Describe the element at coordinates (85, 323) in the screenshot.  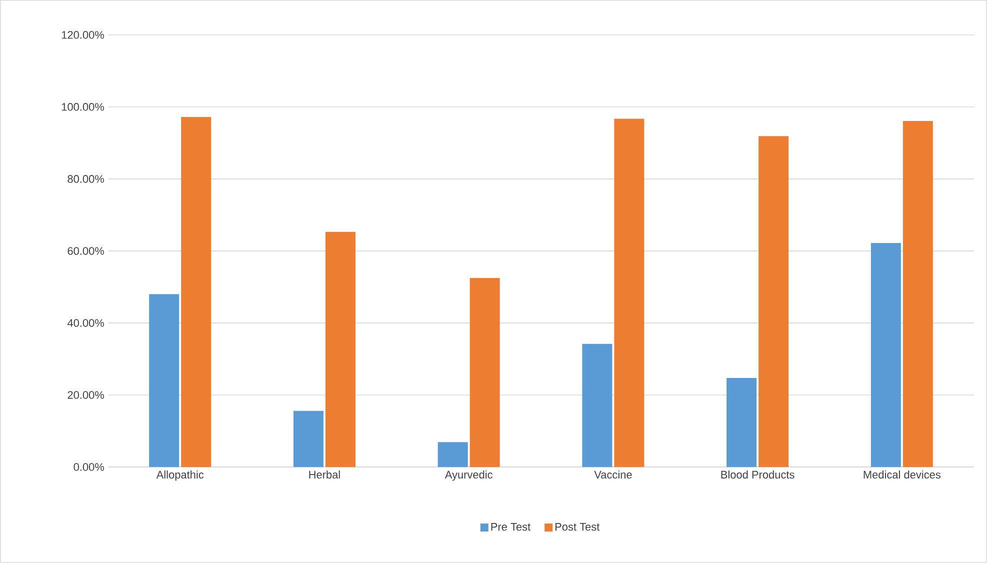
I see `y-tick-label: 40.00%` at that location.